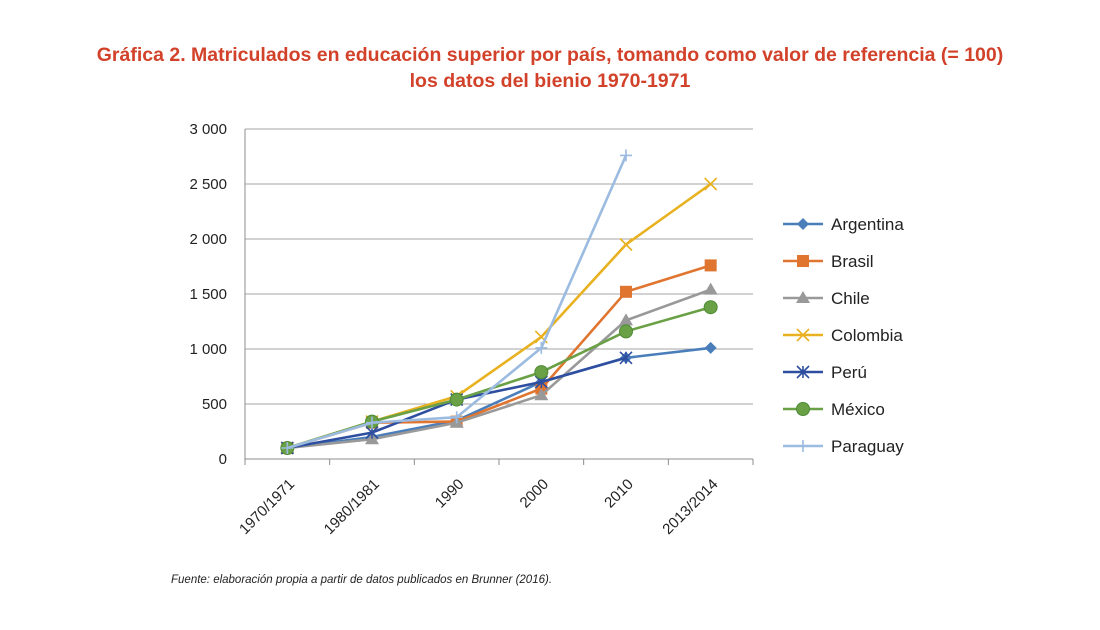 This screenshot has height=630, width=1100. What do you see at coordinates (825, 372) in the screenshot?
I see `legend-item-peru: Perú` at bounding box center [825, 372].